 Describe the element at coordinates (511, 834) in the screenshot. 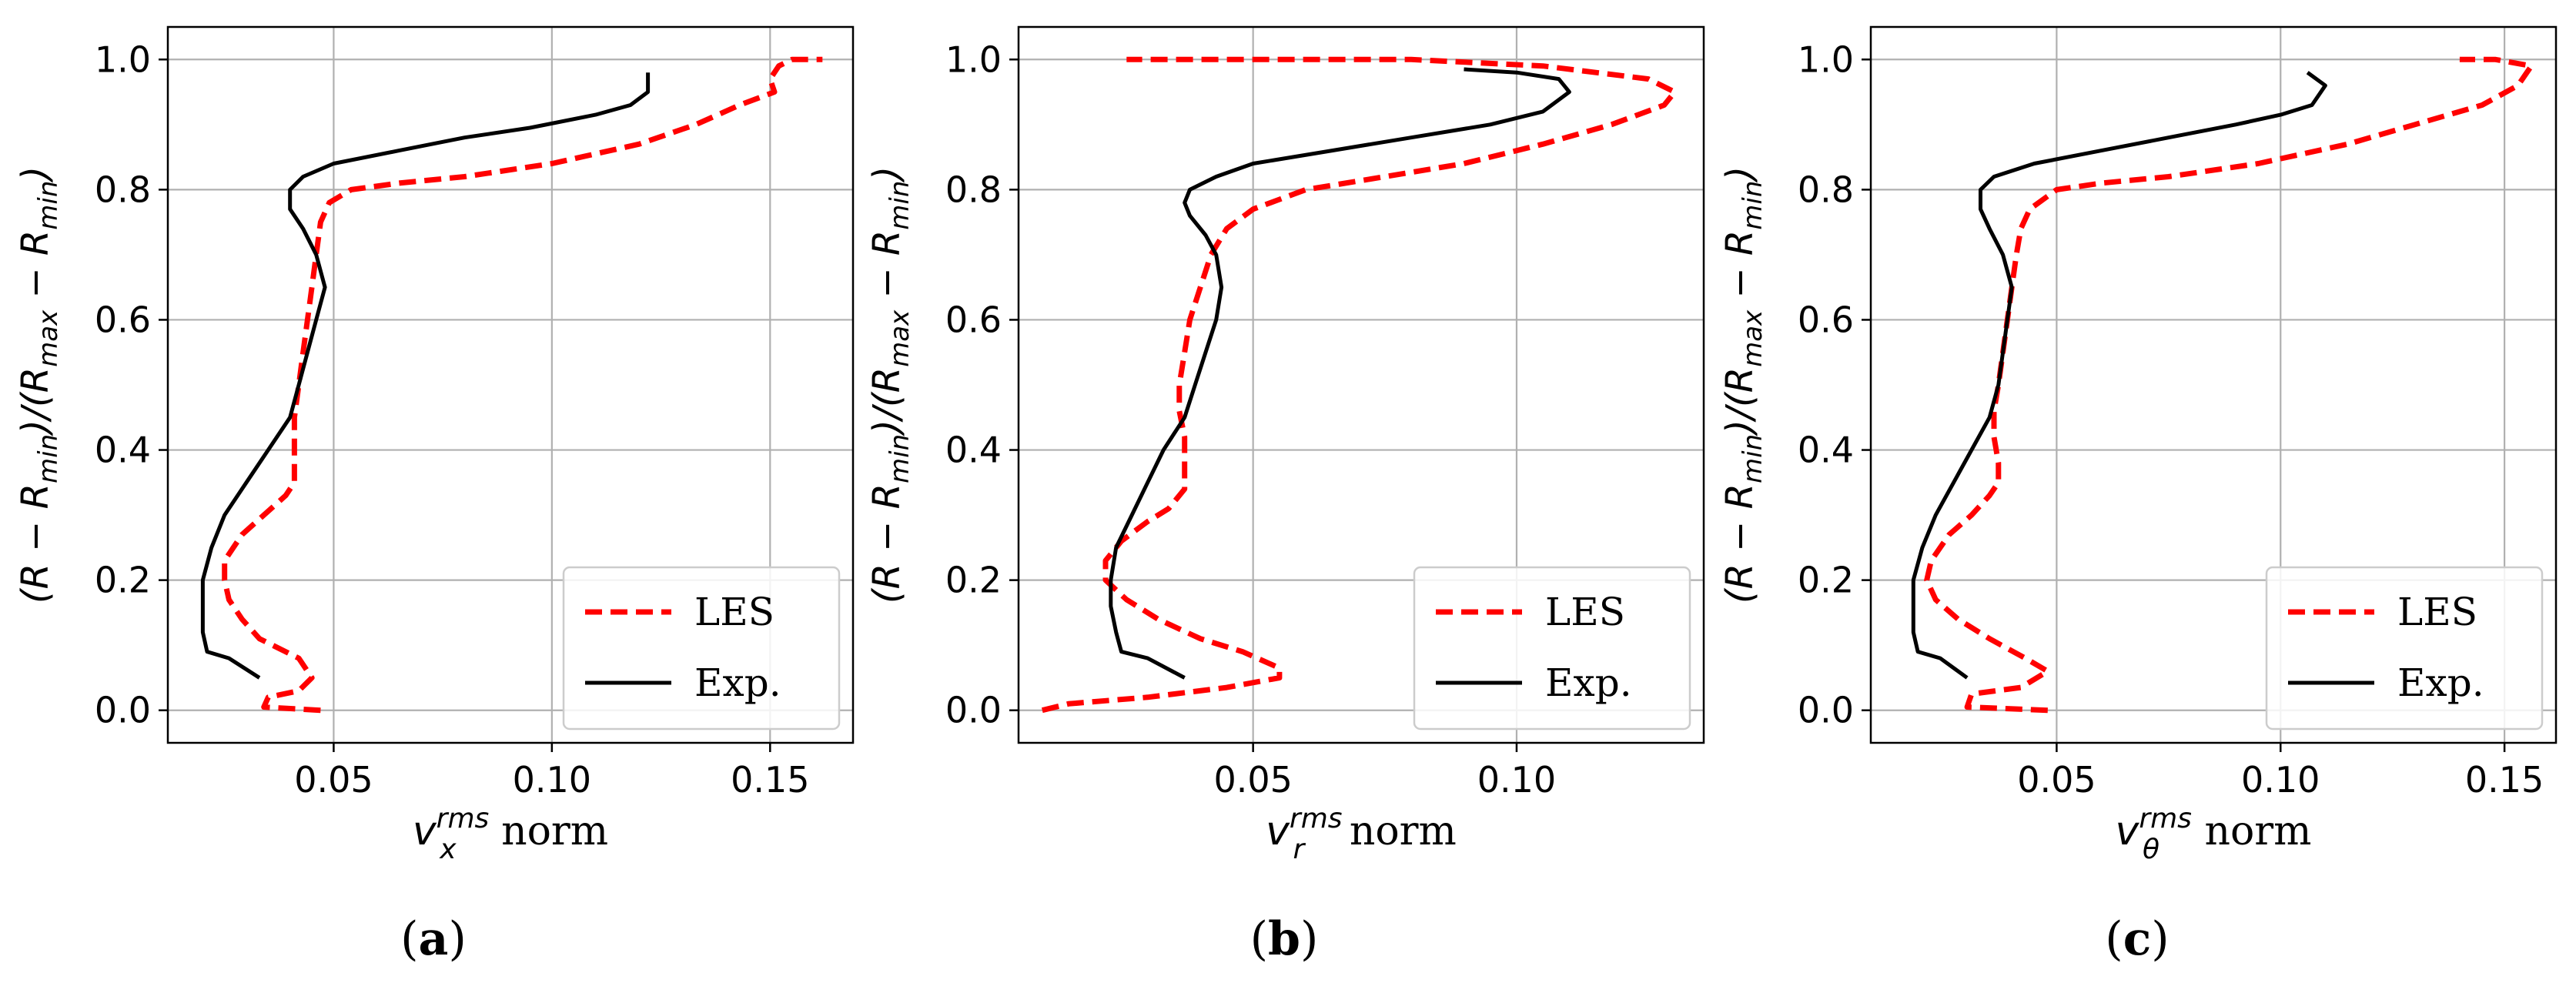

I see `x-axis-label: vrms x norm` at that location.